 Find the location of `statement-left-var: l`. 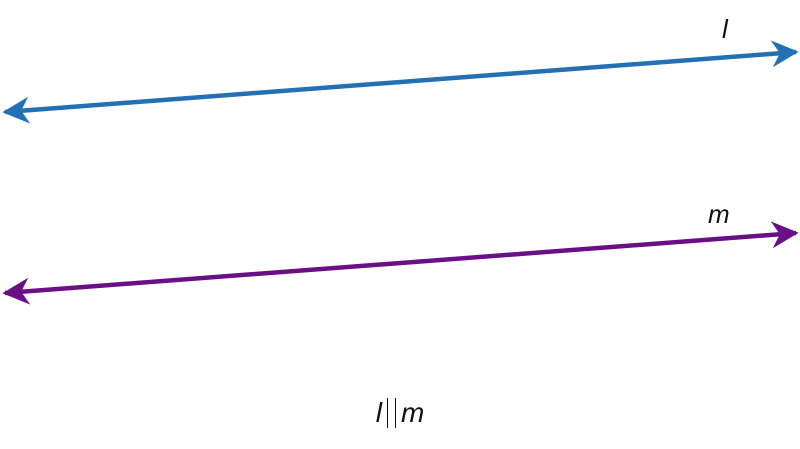

statement-left-var: l is located at coordinates (378, 412).